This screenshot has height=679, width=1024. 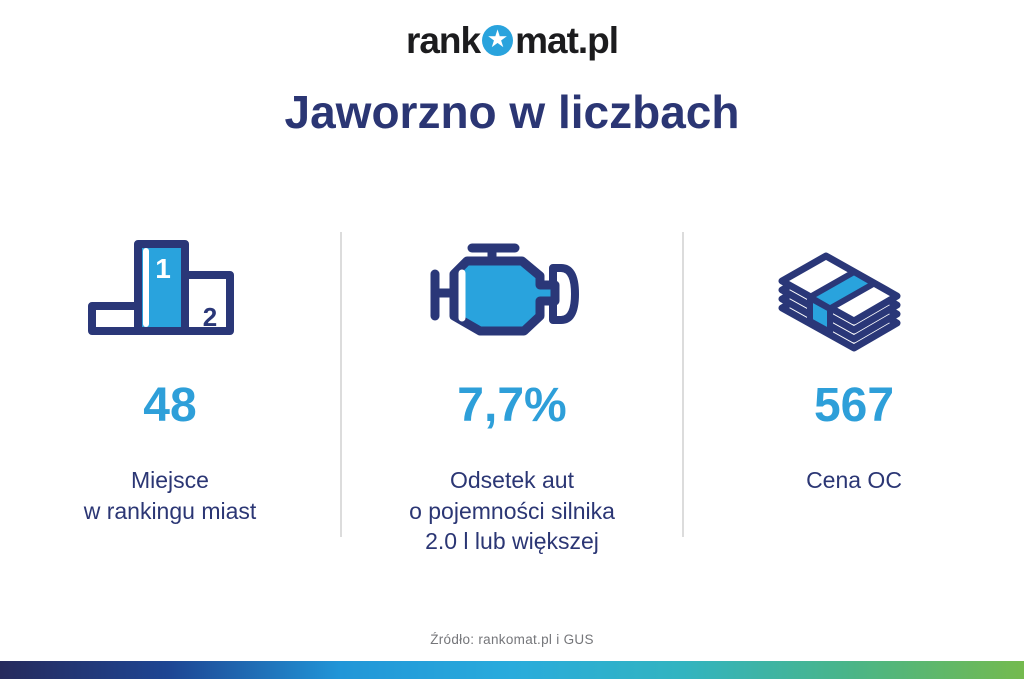 I want to click on stat-oc-price: 567 Cena OC, so click(x=854, y=361).